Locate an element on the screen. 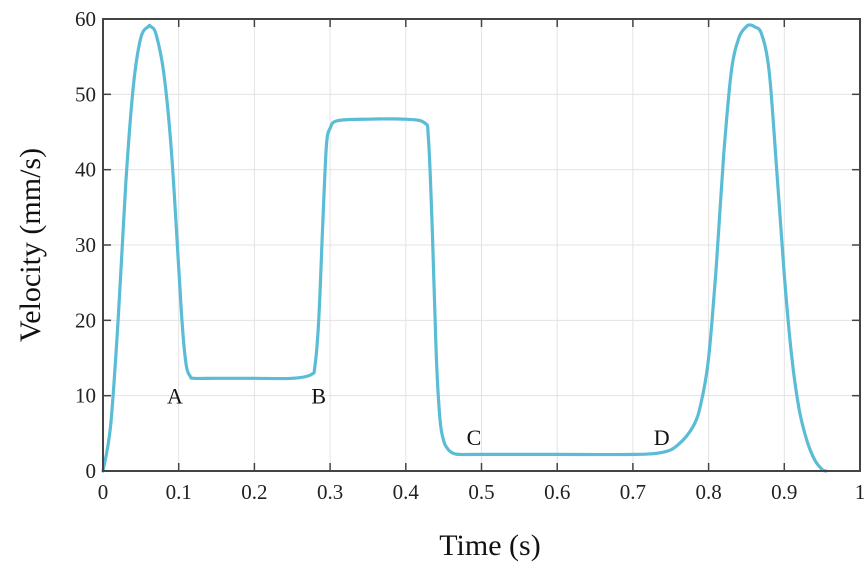  y-tick-label: 20 is located at coordinates (85, 320).